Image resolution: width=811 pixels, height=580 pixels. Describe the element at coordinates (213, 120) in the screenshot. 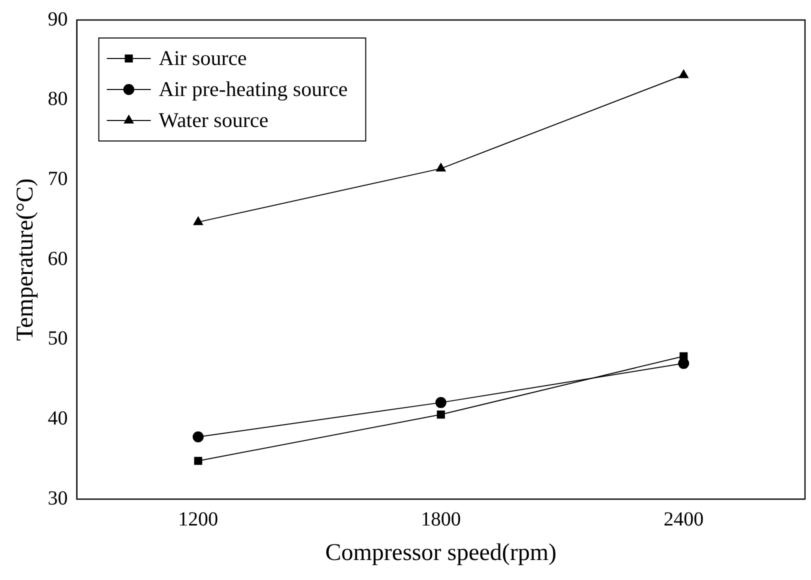

I see `legend-label: Water source` at that location.